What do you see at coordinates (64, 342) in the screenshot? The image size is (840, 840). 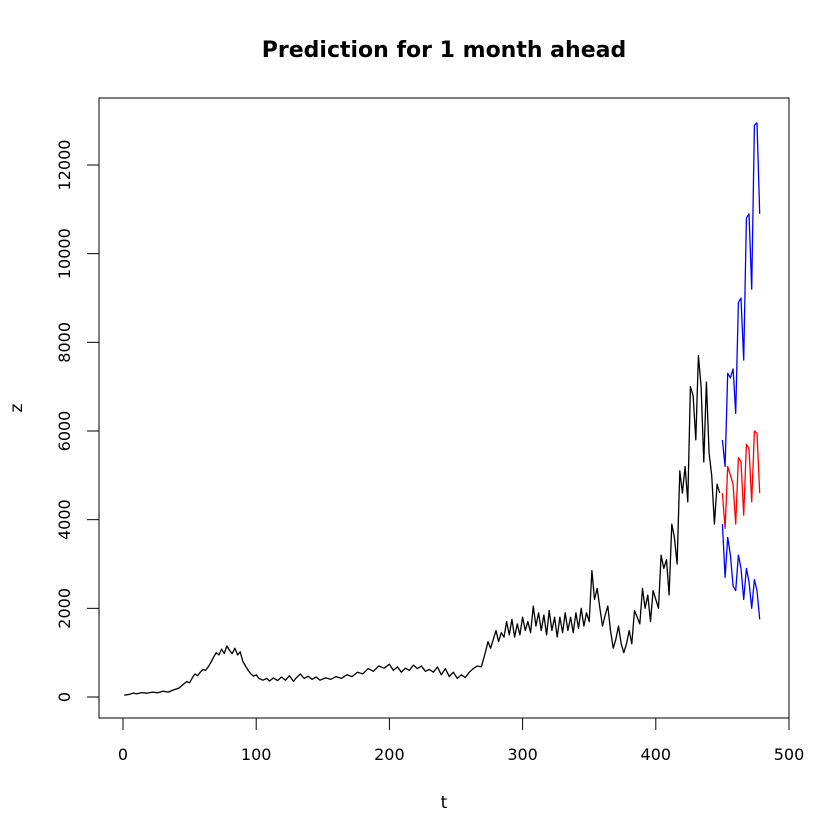 I see `y-tick-label: 8000` at bounding box center [64, 342].